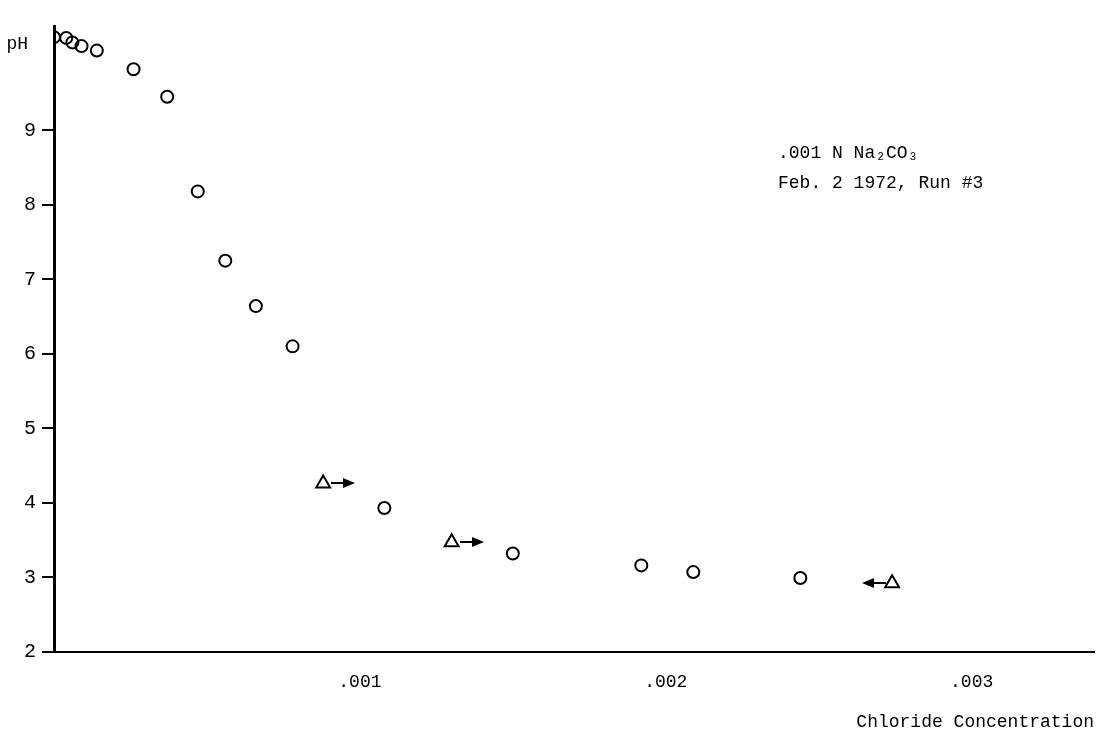 This screenshot has height=745, width=1112. I want to click on x-axis-title: Chloride Concentration, so click(975, 721).